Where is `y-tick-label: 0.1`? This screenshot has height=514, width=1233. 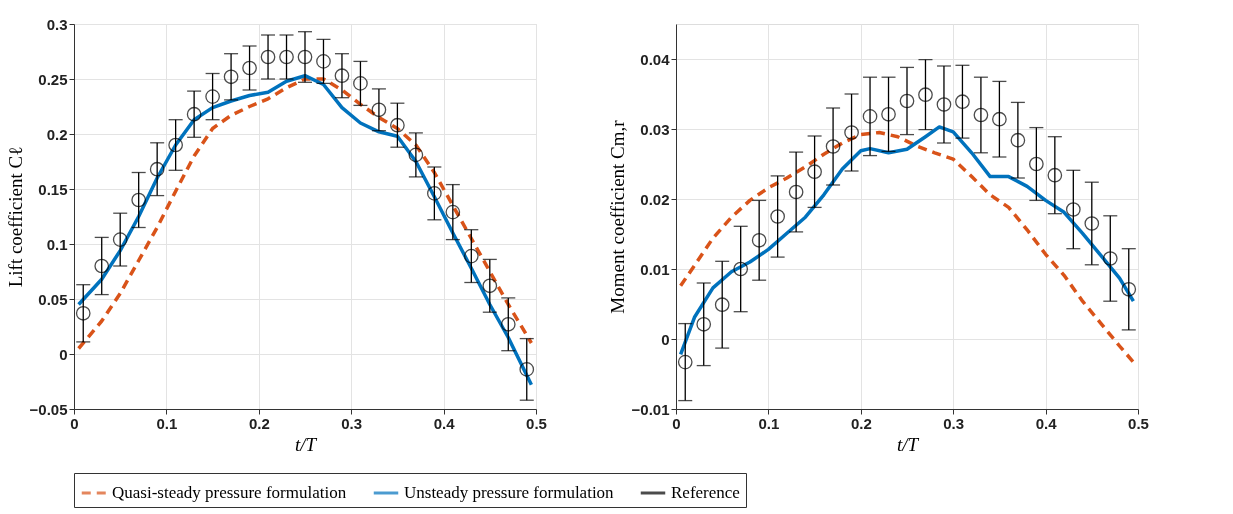
y-tick-label: 0.1 is located at coordinates (57, 244).